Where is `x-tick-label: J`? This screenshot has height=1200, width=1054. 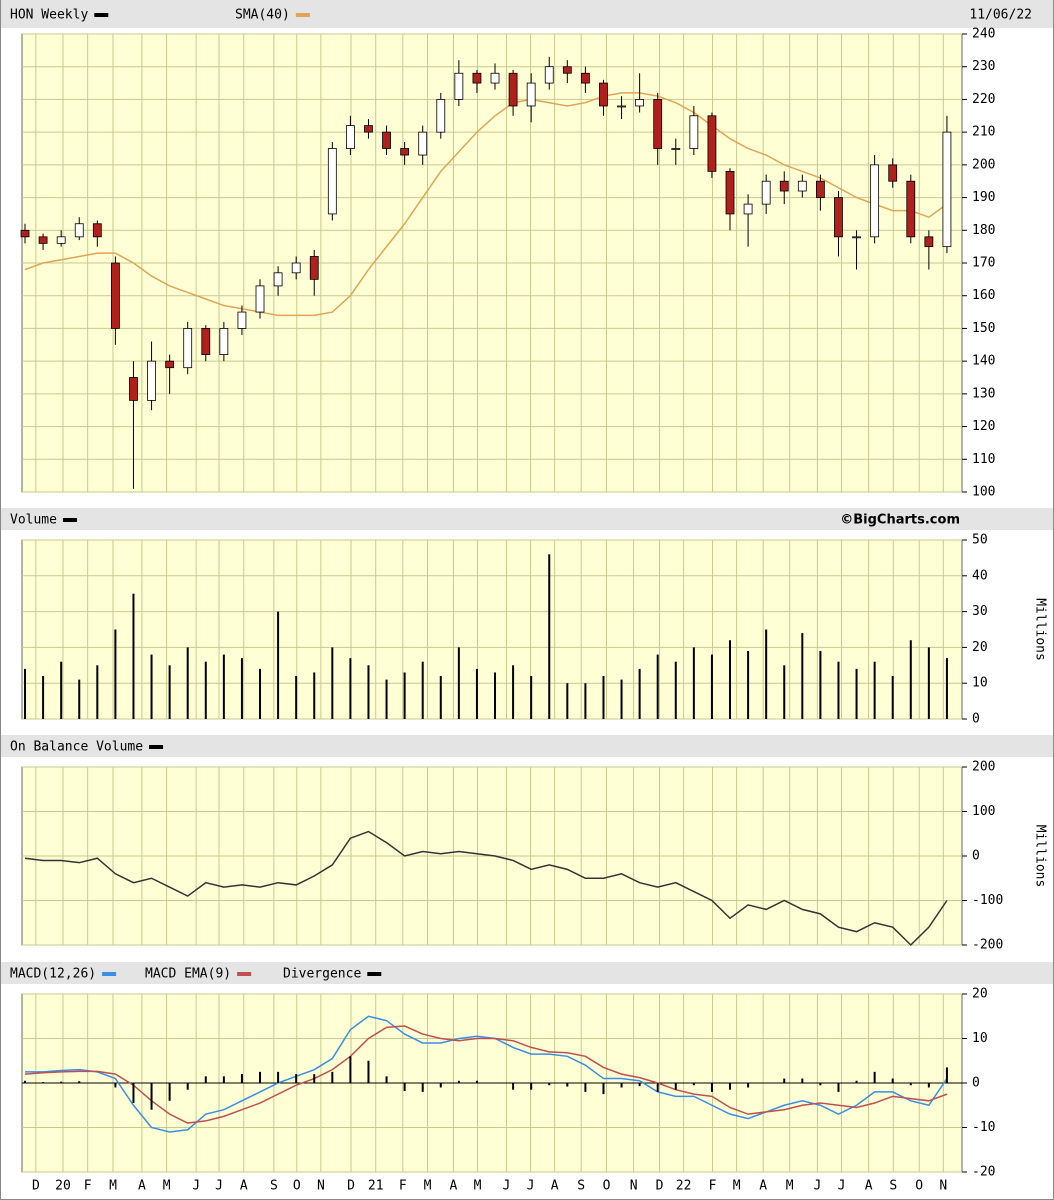
x-tick-label: J is located at coordinates (219, 1186).